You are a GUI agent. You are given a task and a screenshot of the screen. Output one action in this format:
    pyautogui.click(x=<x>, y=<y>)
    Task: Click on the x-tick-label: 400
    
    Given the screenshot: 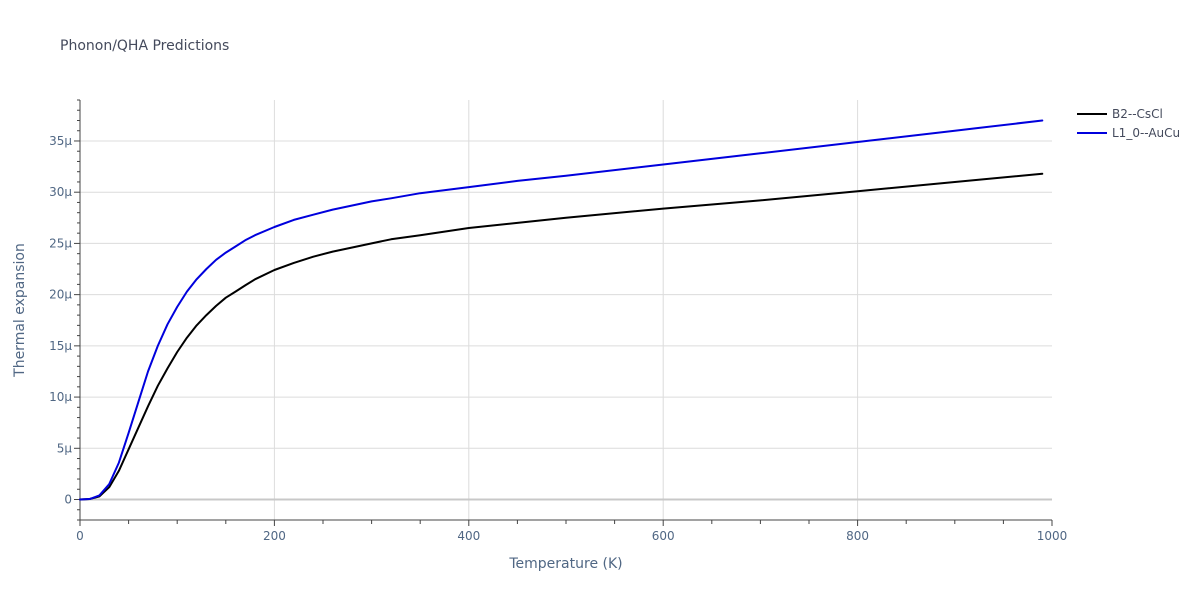 What is the action you would take?
    pyautogui.click(x=468, y=536)
    